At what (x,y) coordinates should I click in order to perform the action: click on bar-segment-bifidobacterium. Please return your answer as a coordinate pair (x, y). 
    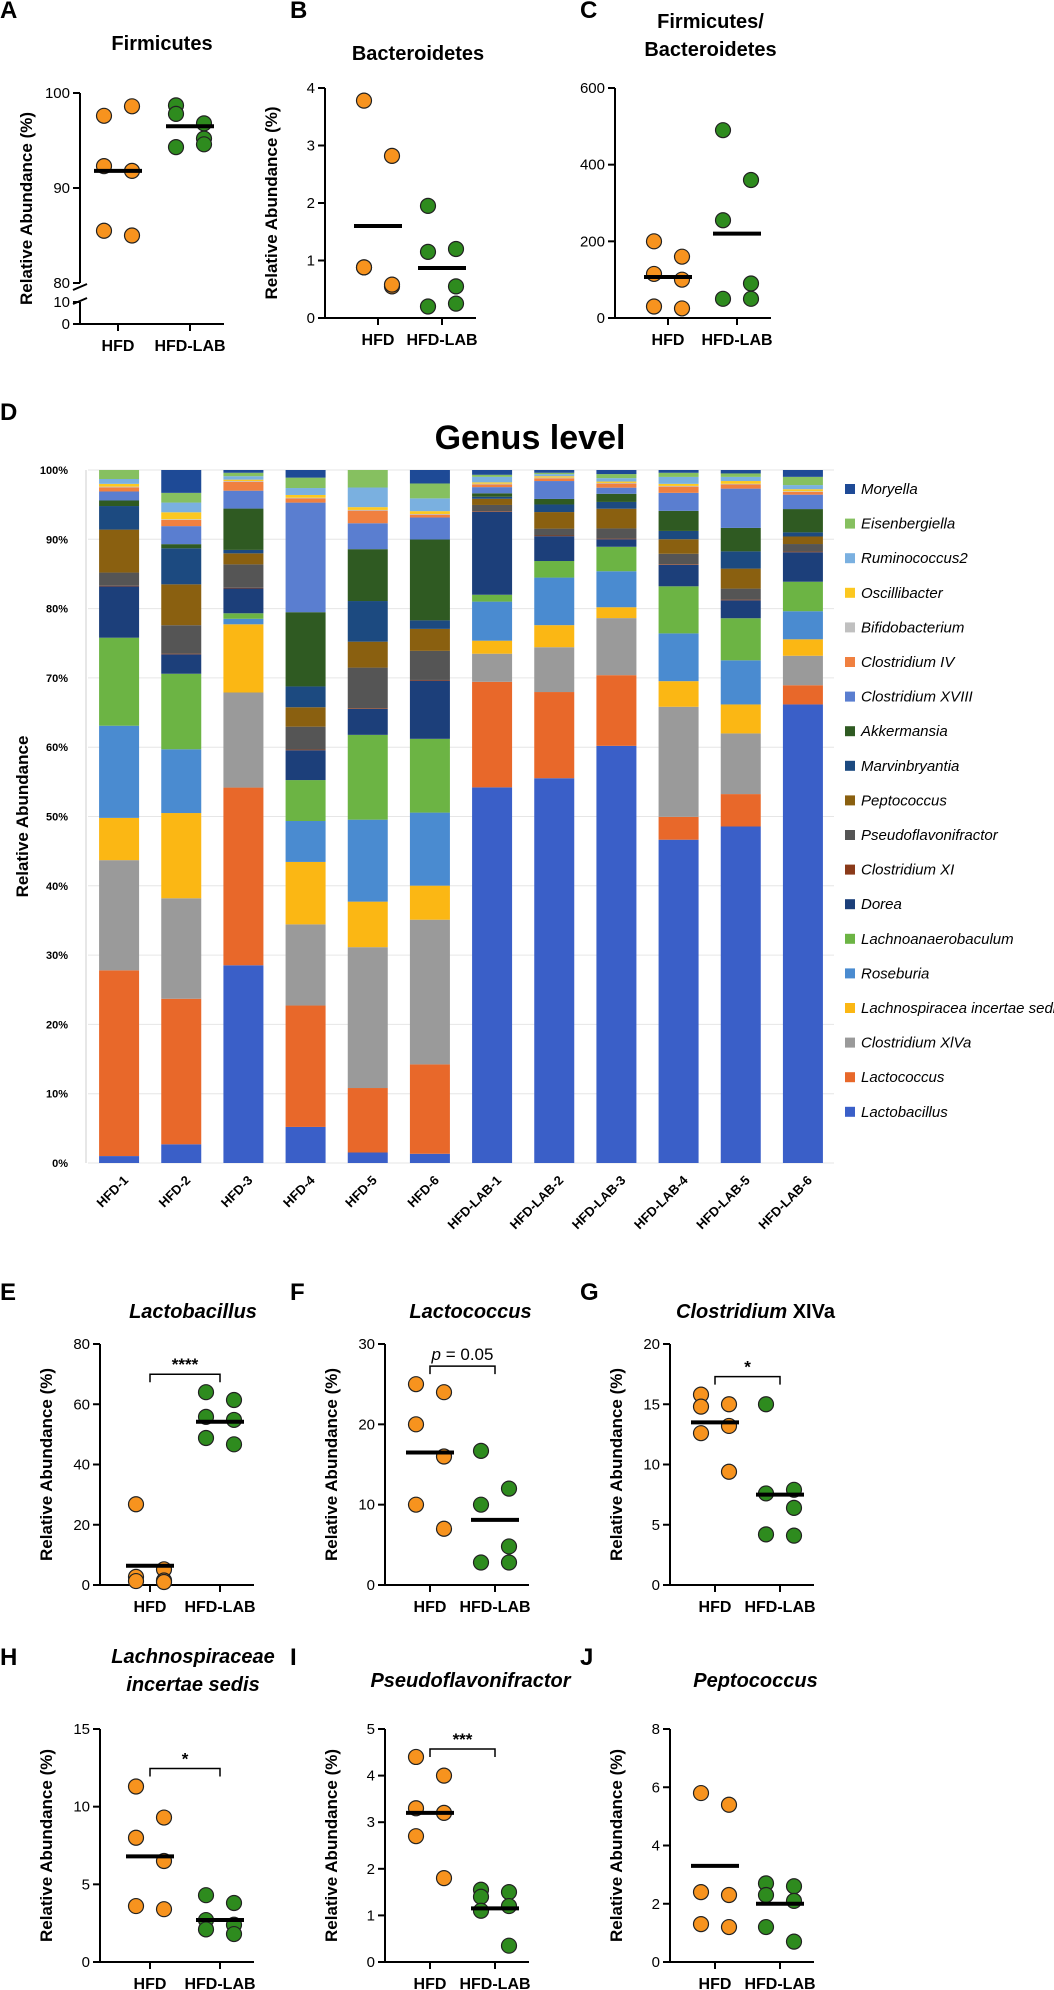
    Looking at the image, I should click on (678, 486).